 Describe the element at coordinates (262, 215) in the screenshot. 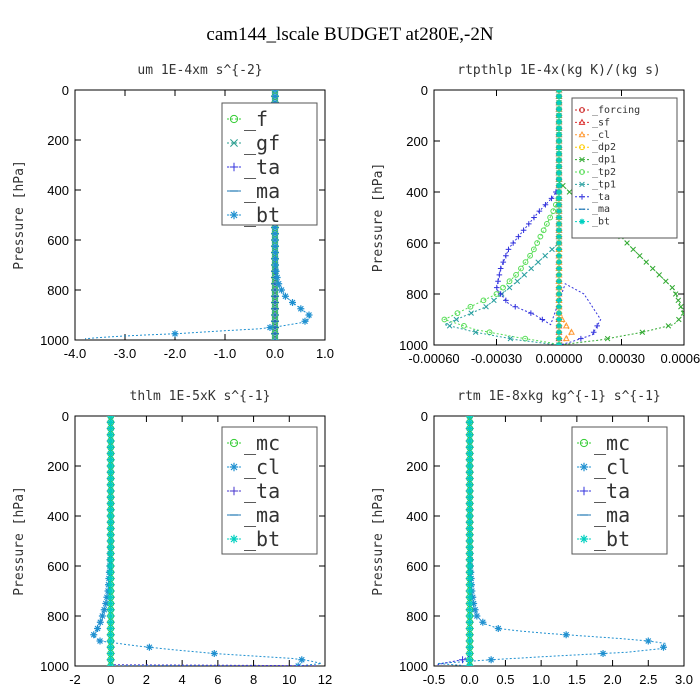

I see `legend-label: _bt` at that location.